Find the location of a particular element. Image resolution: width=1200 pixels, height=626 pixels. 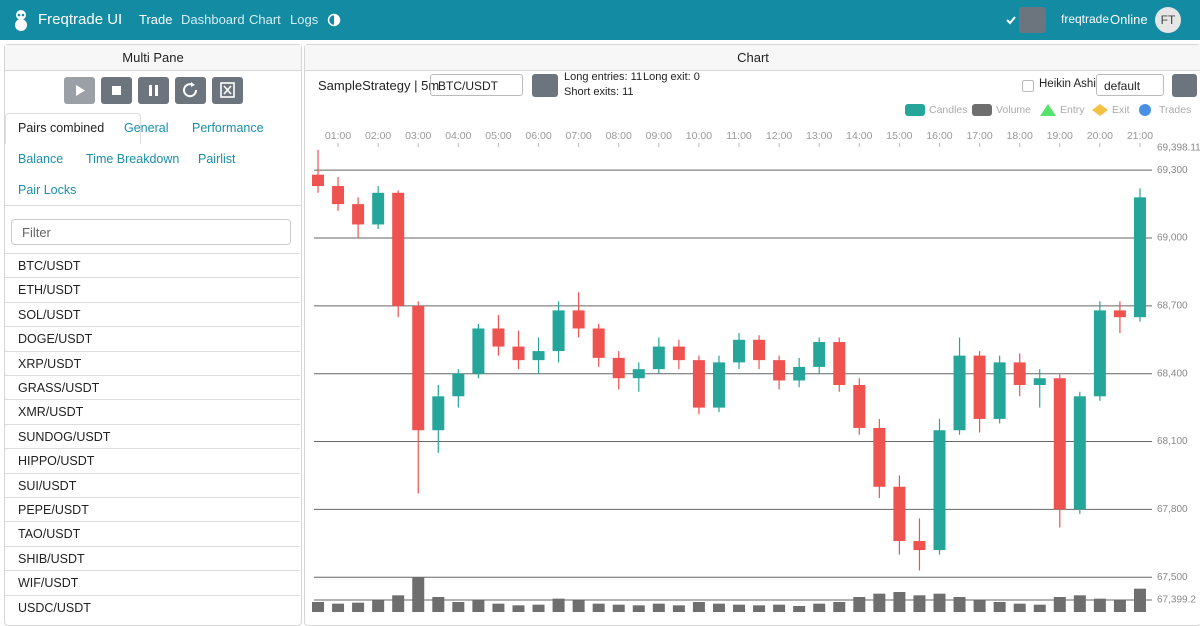

forceexit-button is located at coordinates (227, 90).